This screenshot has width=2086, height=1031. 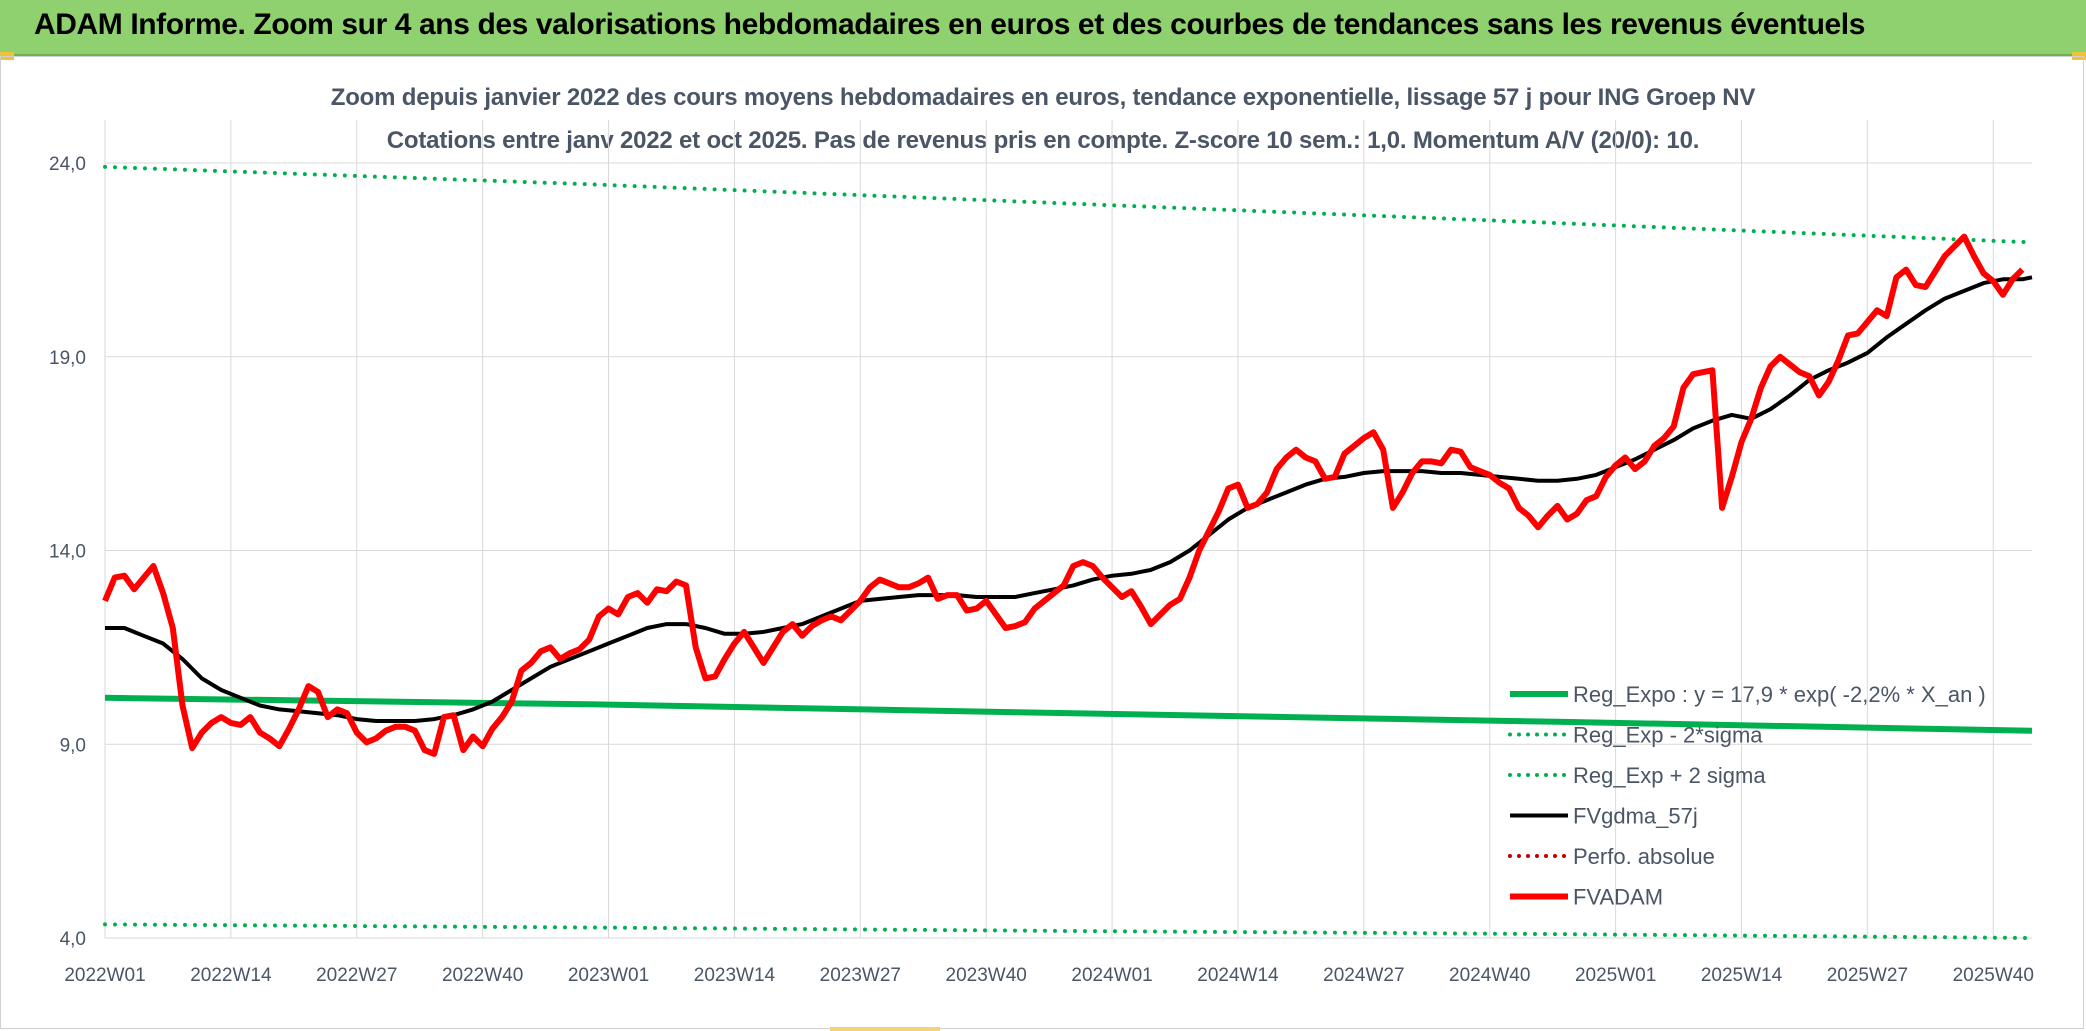 I want to click on legend-label-reg_minus: Reg_Exp - 2*sigma, so click(x=1668, y=735).